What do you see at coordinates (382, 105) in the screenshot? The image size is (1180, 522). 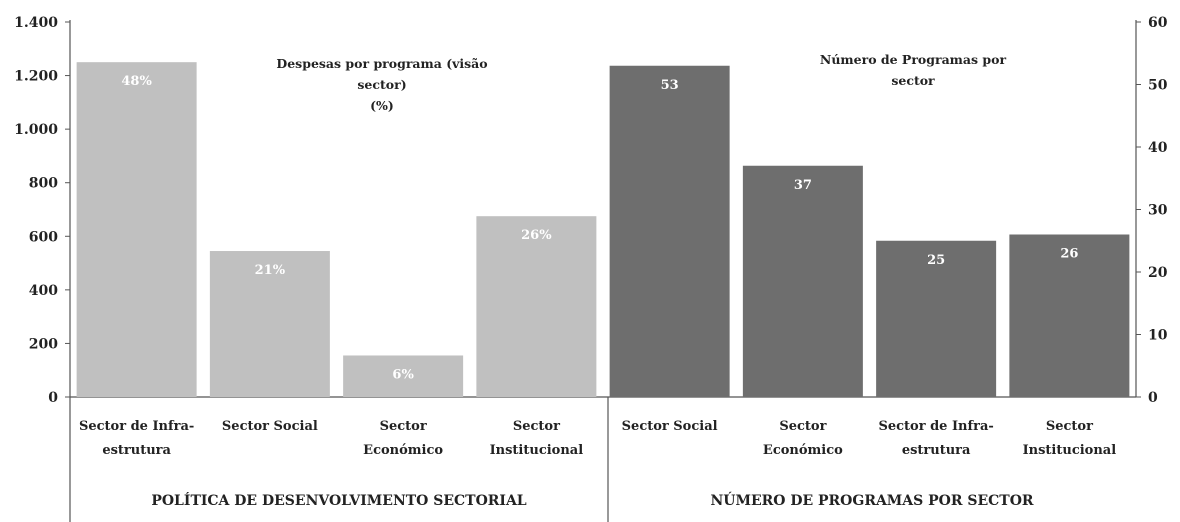 I see `chart-title: (%)` at bounding box center [382, 105].